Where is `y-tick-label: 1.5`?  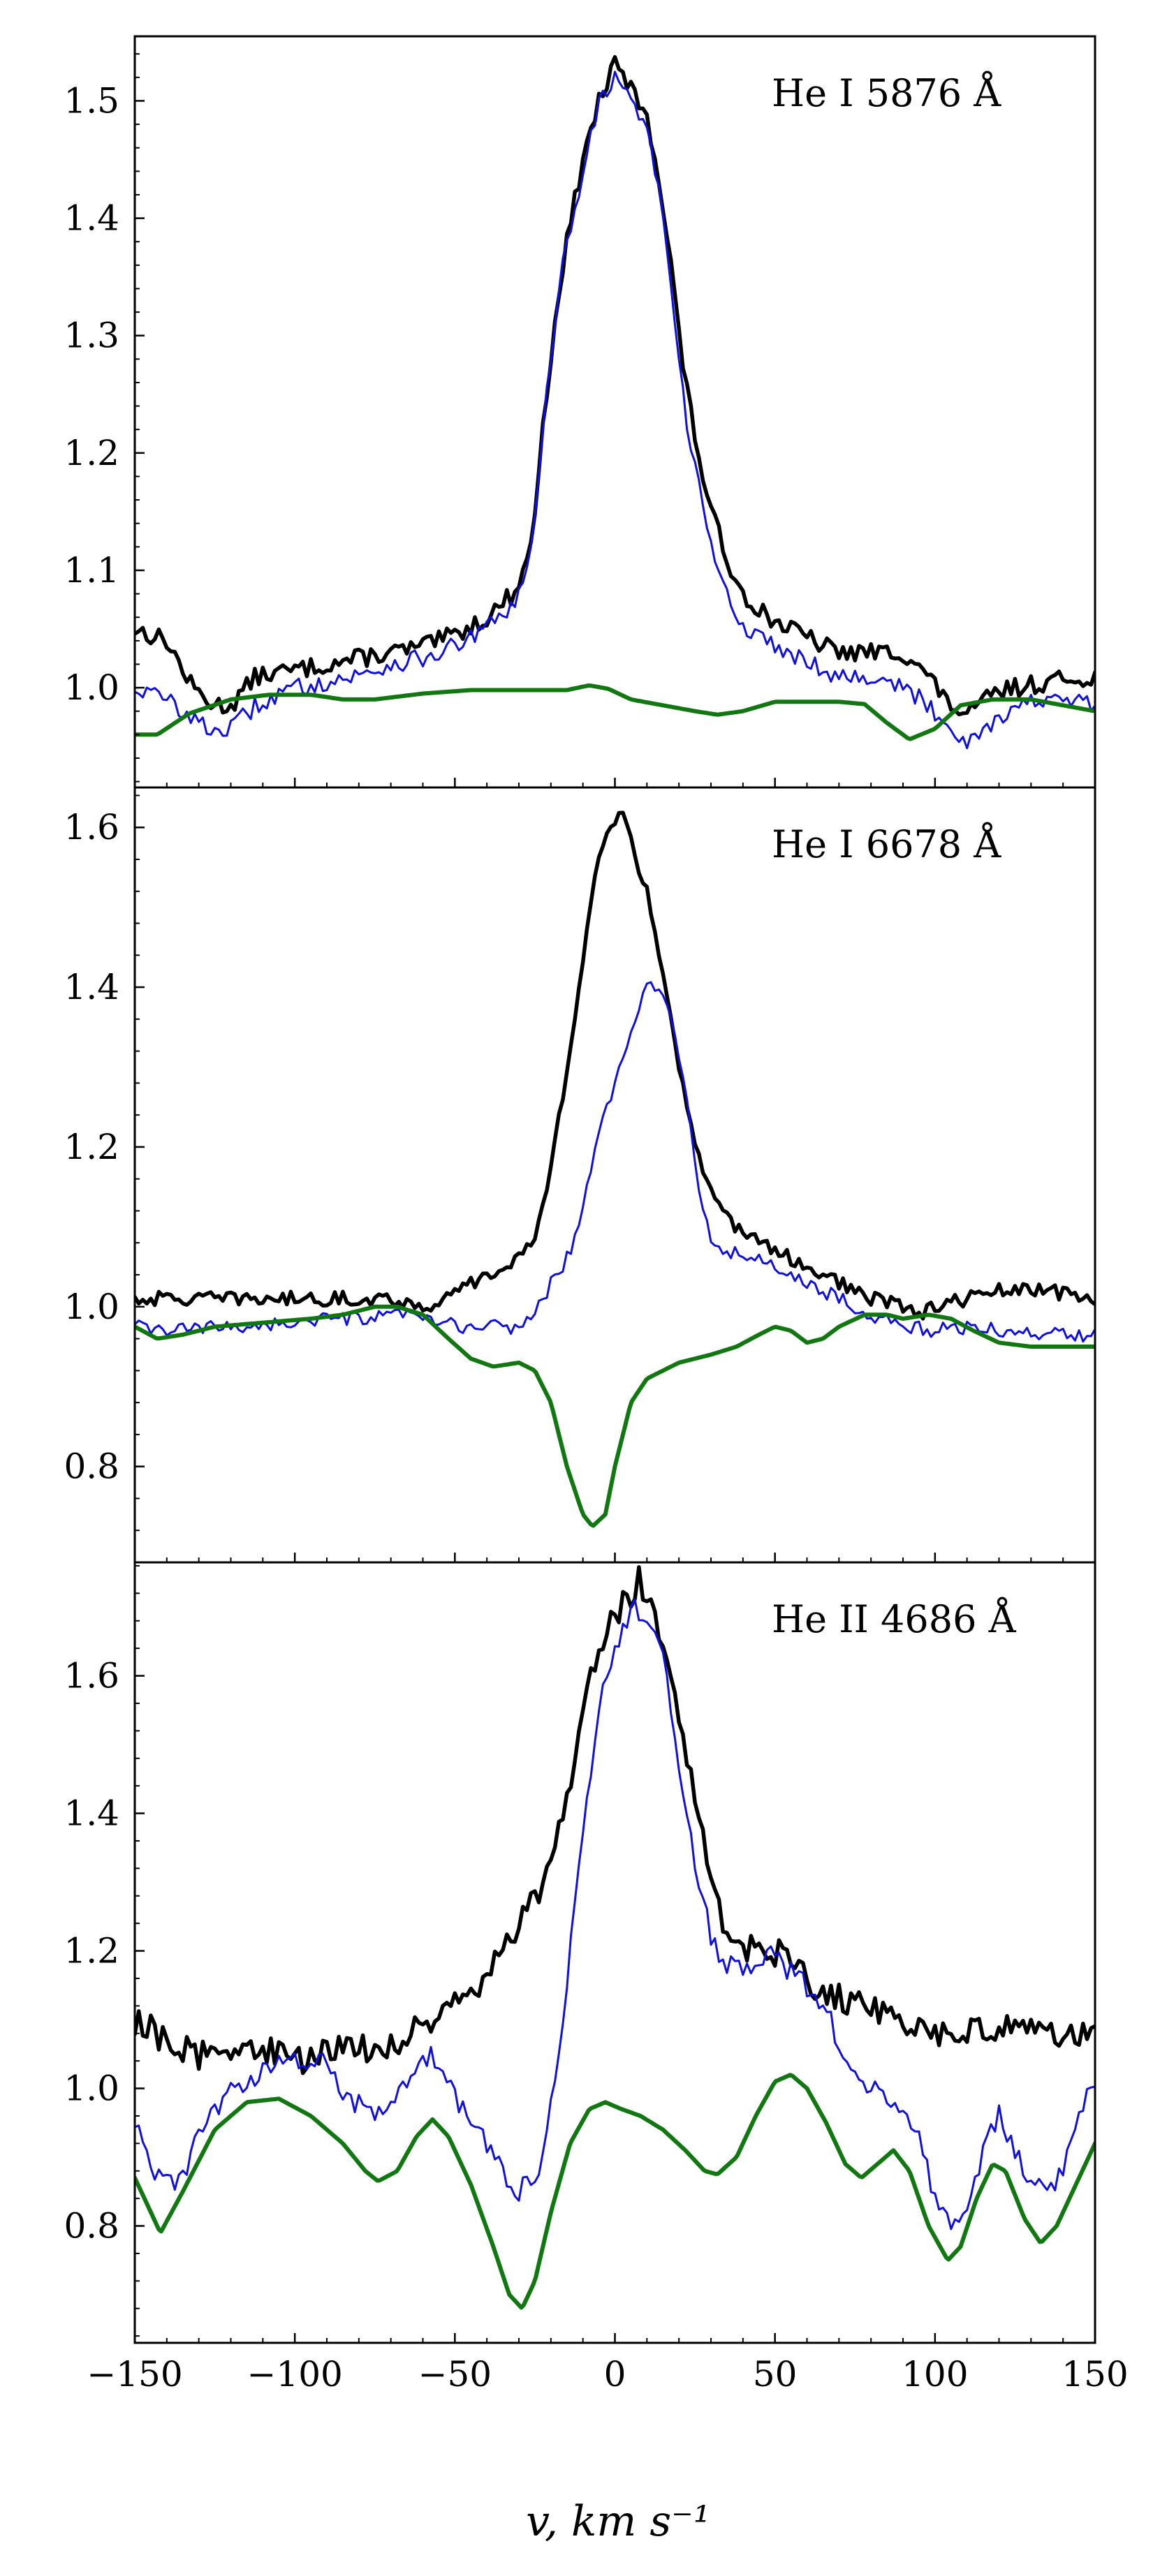 y-tick-label: 1.5 is located at coordinates (92, 100).